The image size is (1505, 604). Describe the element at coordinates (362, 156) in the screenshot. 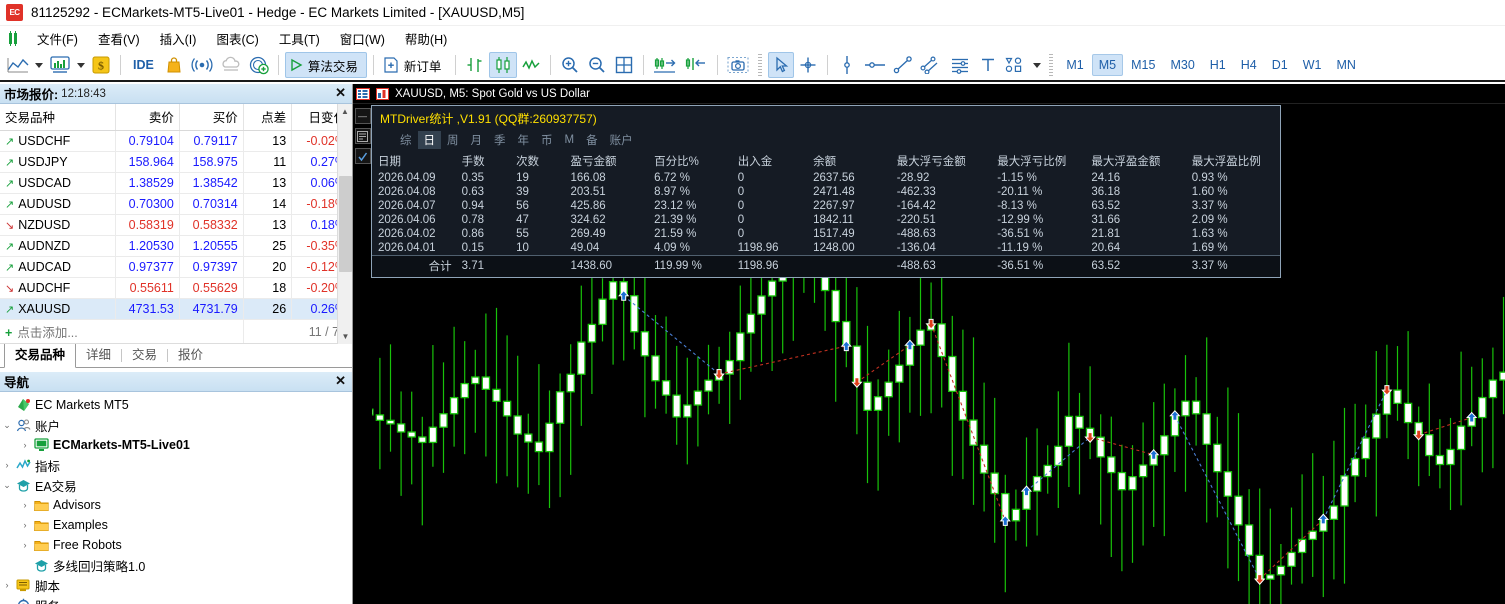

I see `indicator-check-icon` at that location.